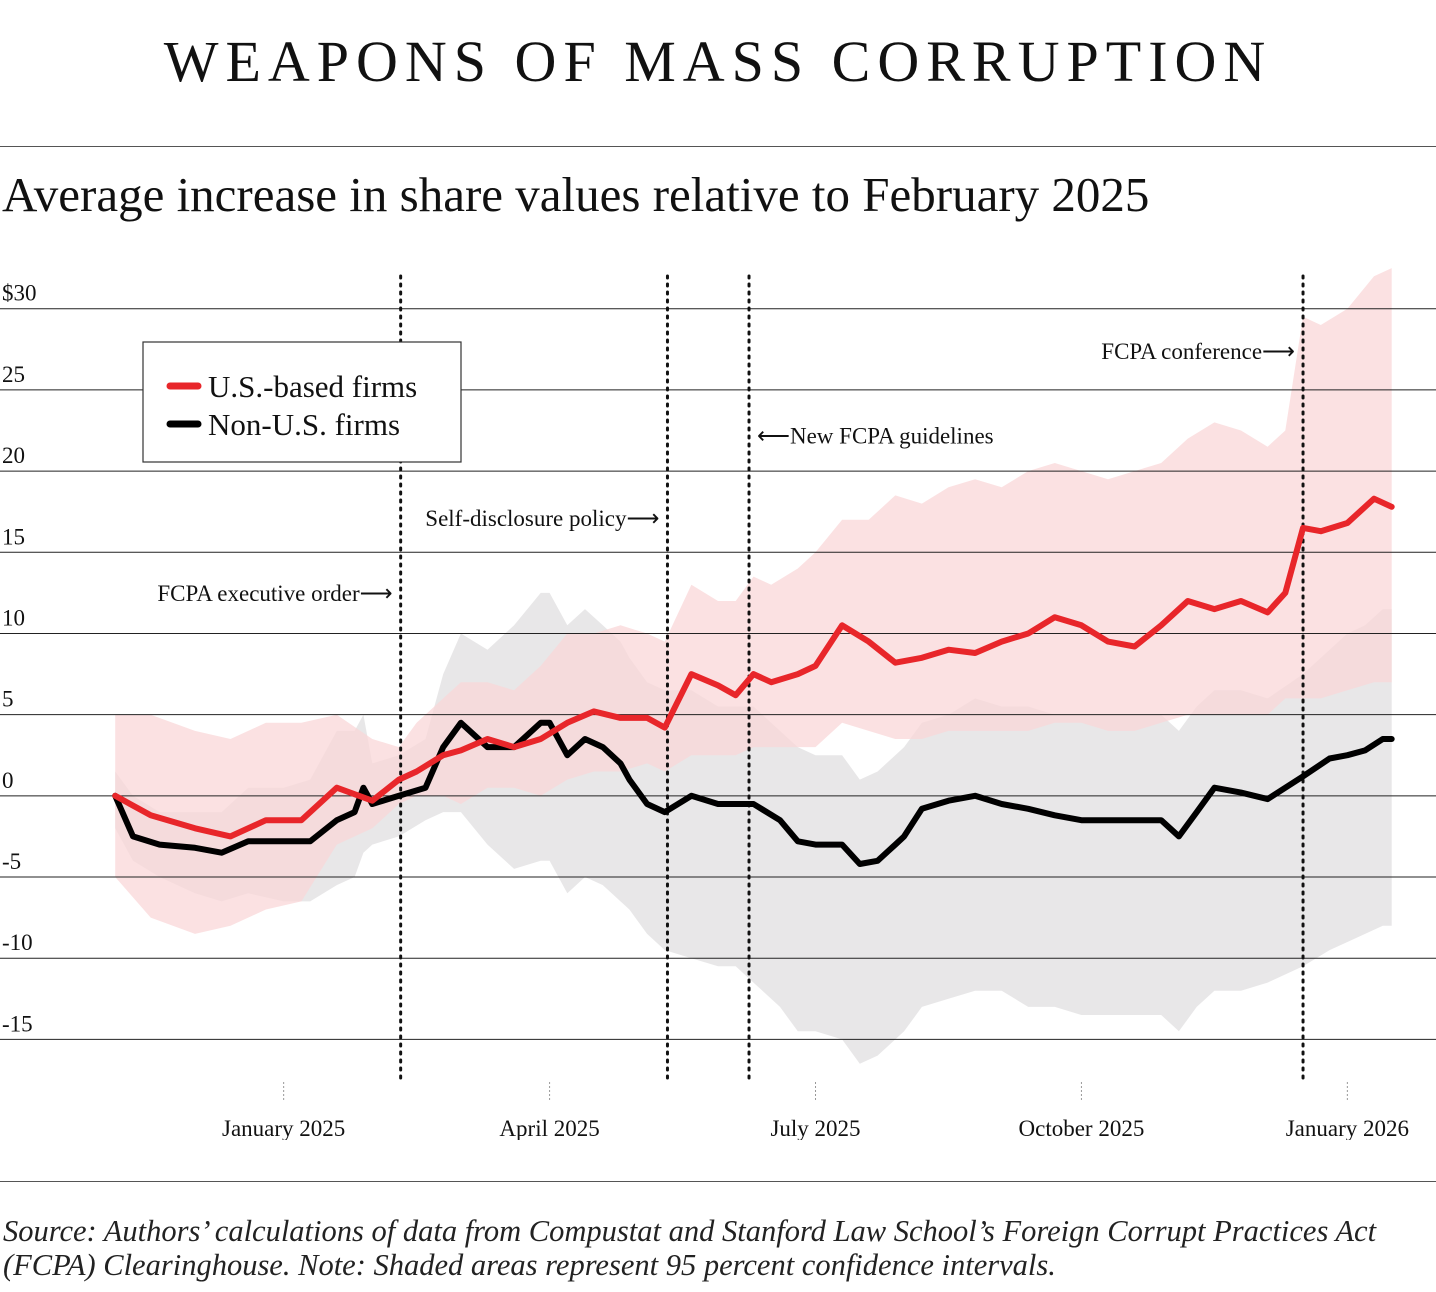 The height and width of the screenshot is (1292, 1436). I want to click on y-tick-label: 5, so click(8, 699).